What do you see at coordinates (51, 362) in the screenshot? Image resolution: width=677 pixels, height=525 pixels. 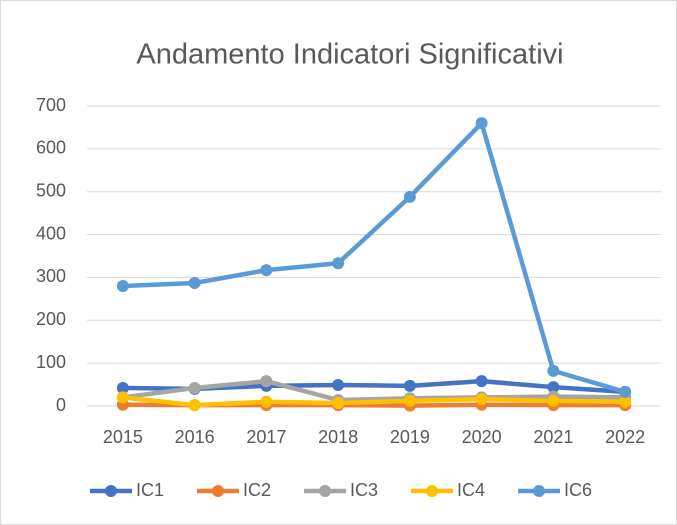 I see `y-tick-label: 100` at bounding box center [51, 362].